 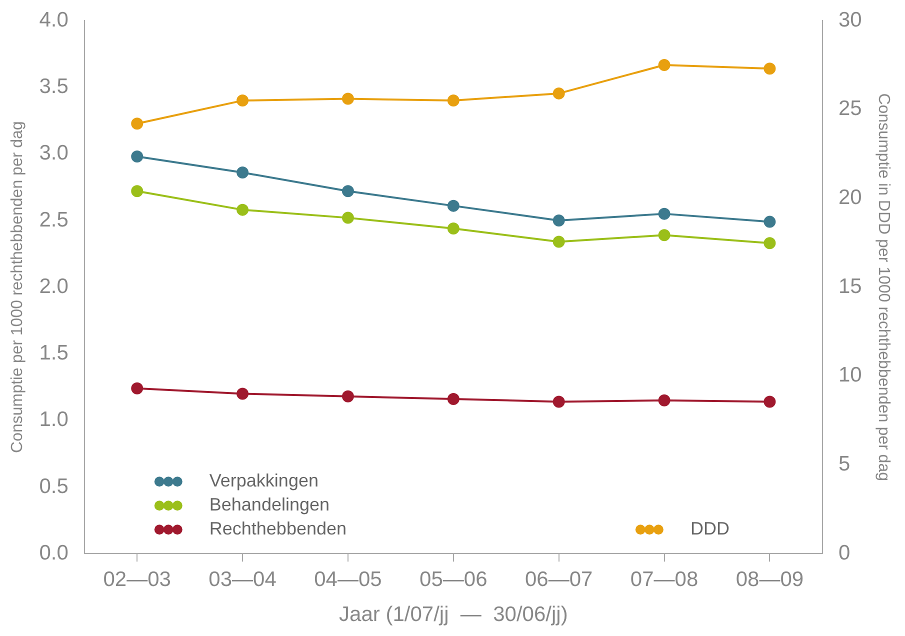 I want to click on y-tick-label: 0.0, so click(x=53, y=552).